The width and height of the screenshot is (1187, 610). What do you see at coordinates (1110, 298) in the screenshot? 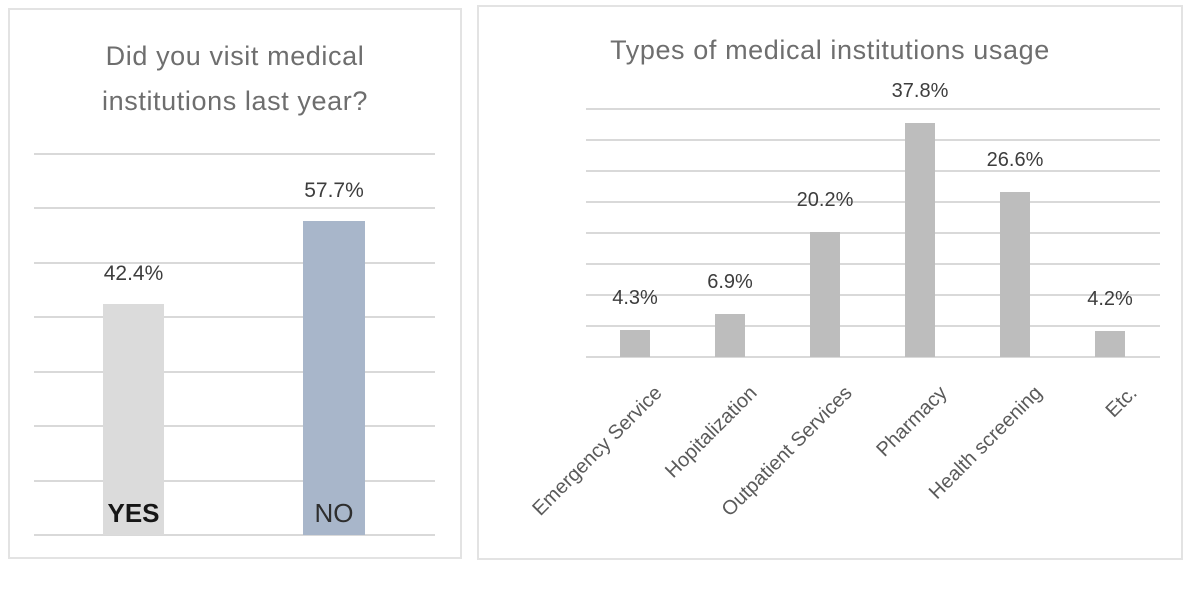
I see `value-label: 4.2%` at bounding box center [1110, 298].